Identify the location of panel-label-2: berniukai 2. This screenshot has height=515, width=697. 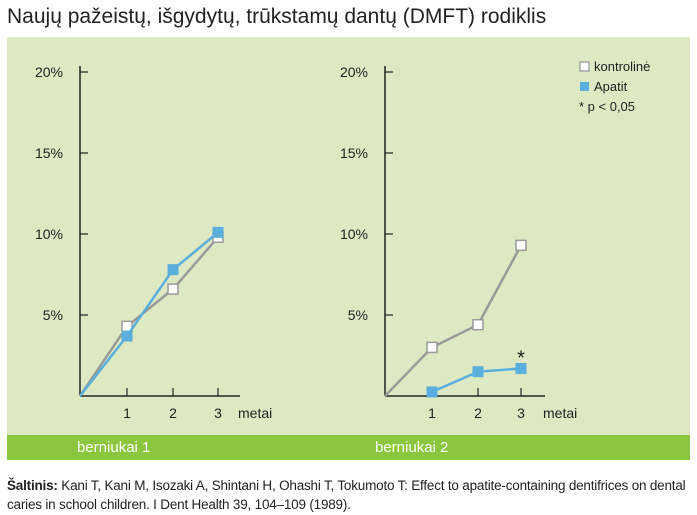
(412, 447).